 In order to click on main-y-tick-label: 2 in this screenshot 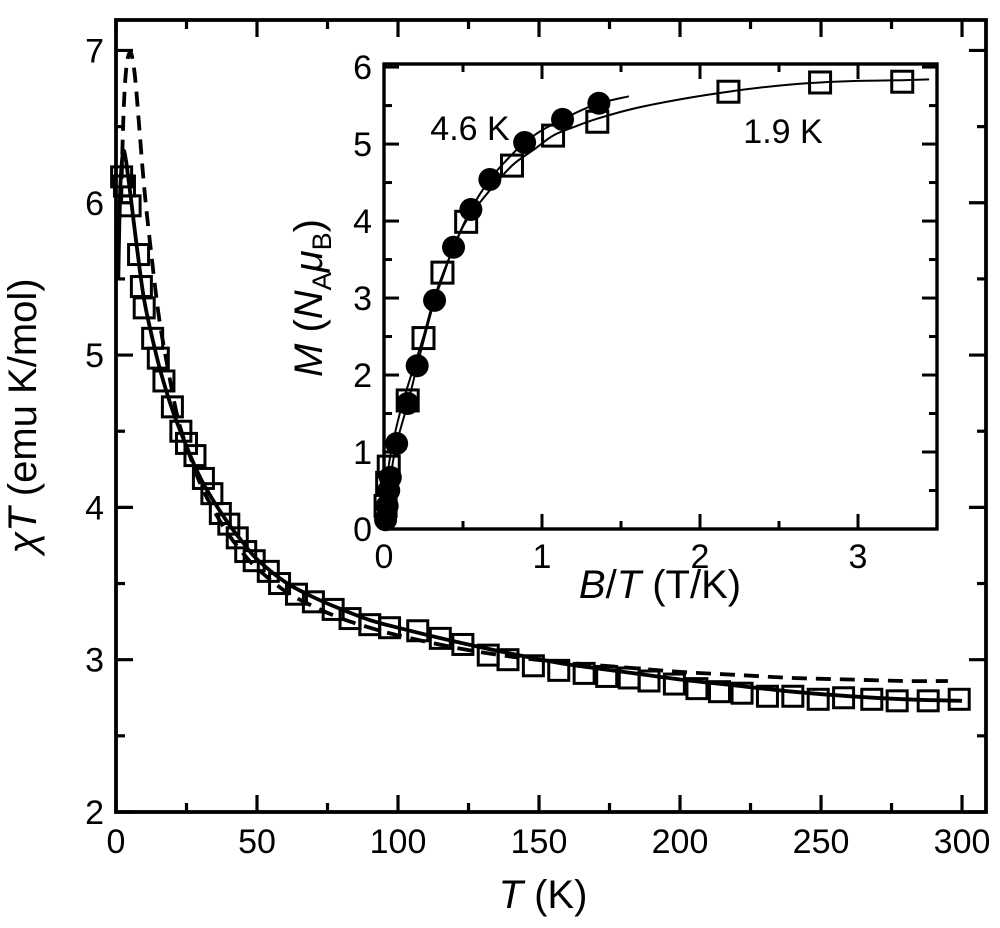, I will do `click(94, 813)`.